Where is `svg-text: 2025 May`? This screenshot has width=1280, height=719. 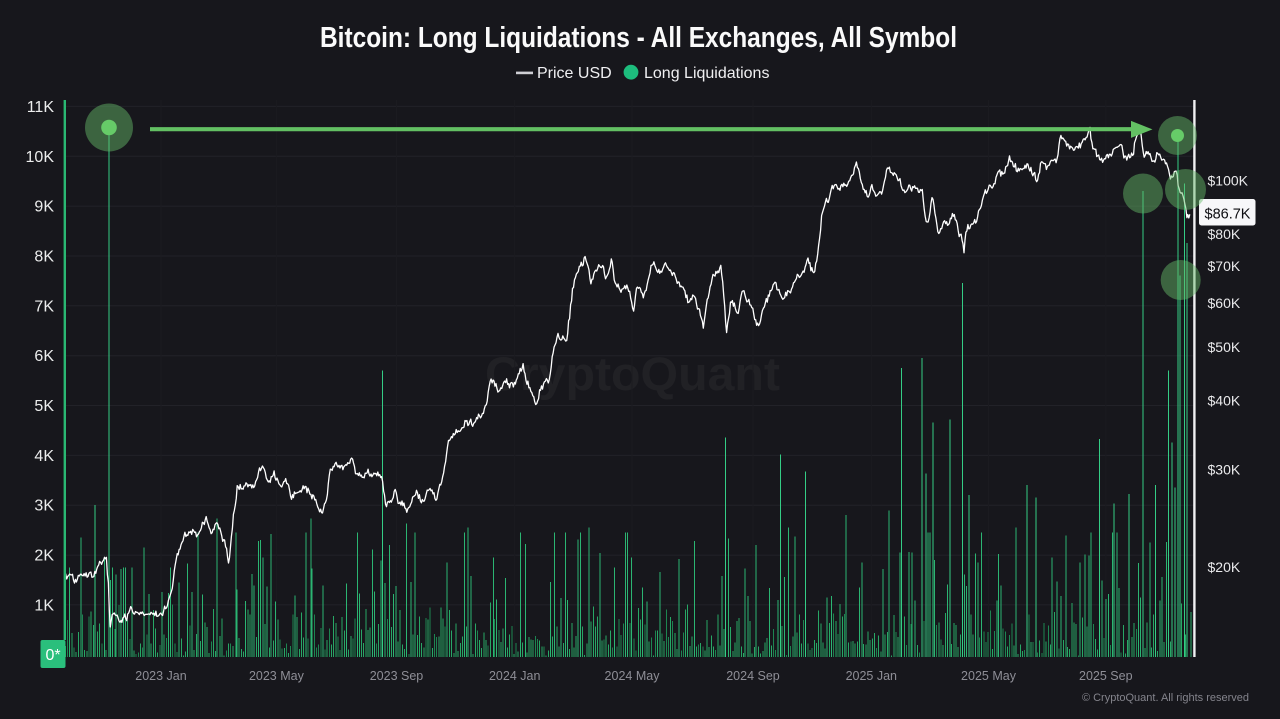
svg-text: 2025 May is located at coordinates (989, 676).